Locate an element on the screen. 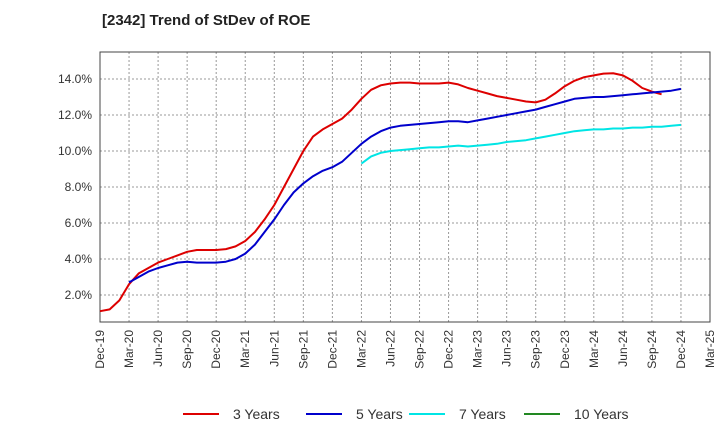 This screenshot has width=720, height=440. x-tick-label: Jun-23 is located at coordinates (507, 348).